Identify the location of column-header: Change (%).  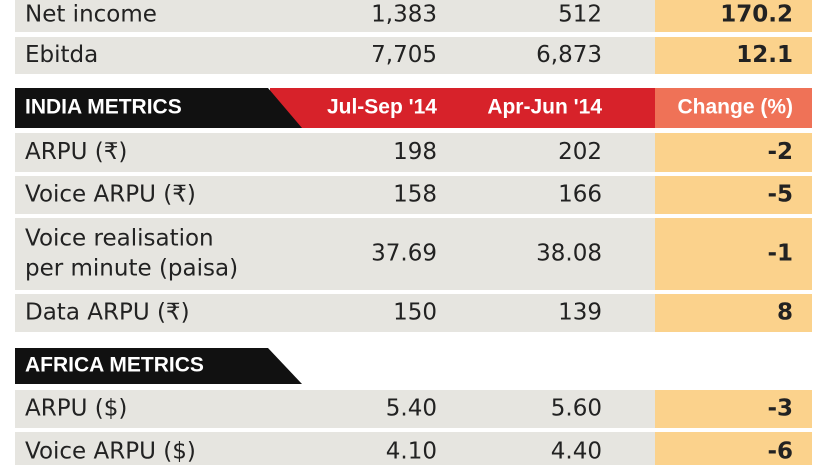
(736, 107).